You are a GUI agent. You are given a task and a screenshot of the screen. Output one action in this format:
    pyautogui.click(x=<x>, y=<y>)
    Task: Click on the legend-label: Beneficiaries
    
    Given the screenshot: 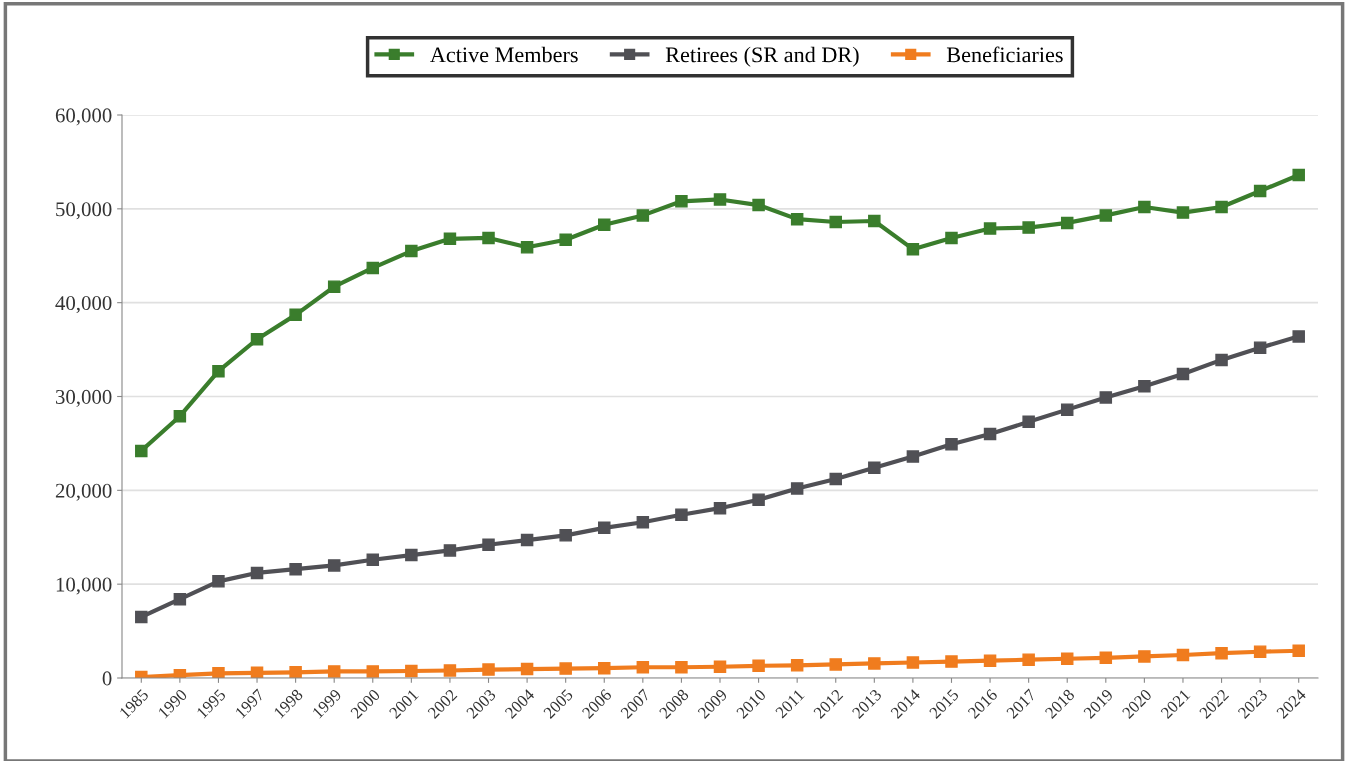 What is the action you would take?
    pyautogui.click(x=1004, y=54)
    